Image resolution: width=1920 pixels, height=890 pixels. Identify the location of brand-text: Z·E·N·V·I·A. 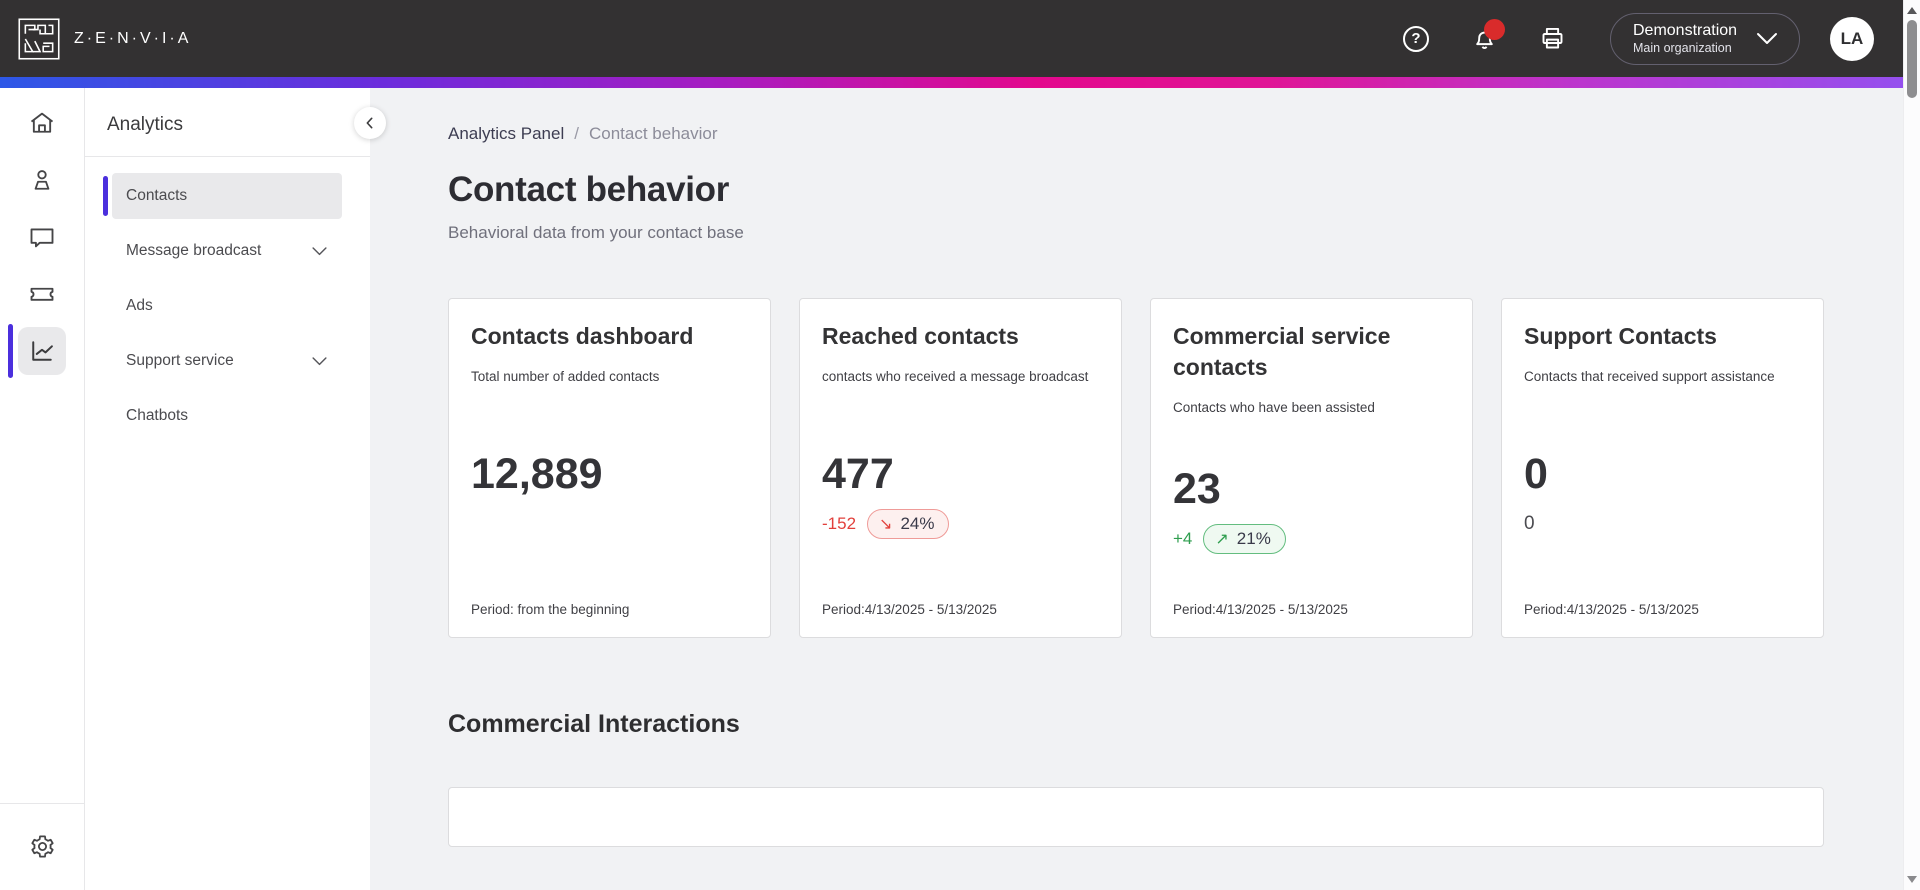
(133, 38).